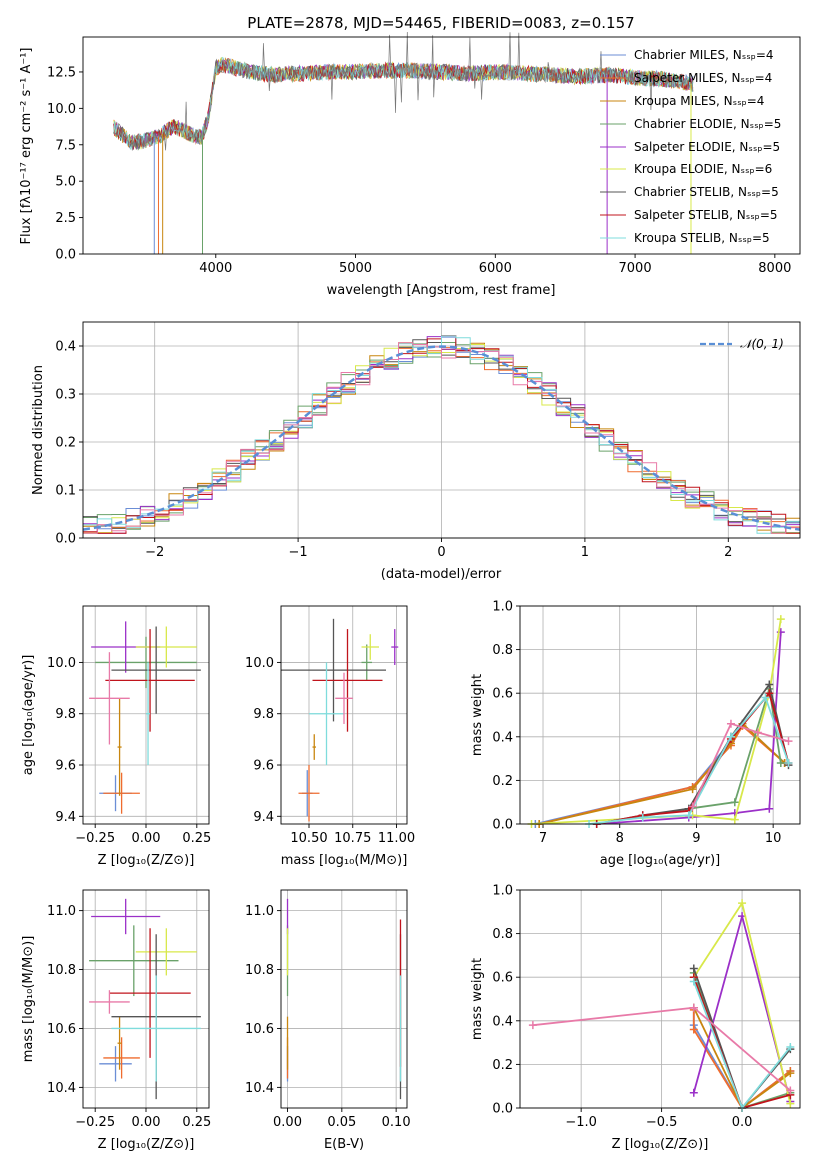 The width and height of the screenshot is (819, 1170). Describe the element at coordinates (707, 147) in the screenshot. I see `legend-label-5: Salpeter ELODIE, Nₛₛₚ=5` at that location.